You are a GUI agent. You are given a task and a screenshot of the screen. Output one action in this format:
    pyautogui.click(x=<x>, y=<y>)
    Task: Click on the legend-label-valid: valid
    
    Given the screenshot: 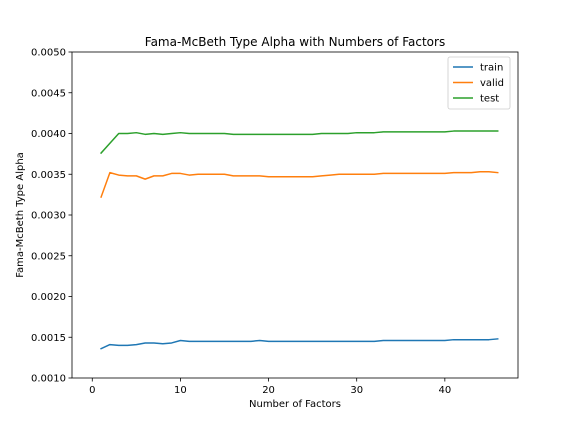 What is the action you would take?
    pyautogui.click(x=492, y=83)
    